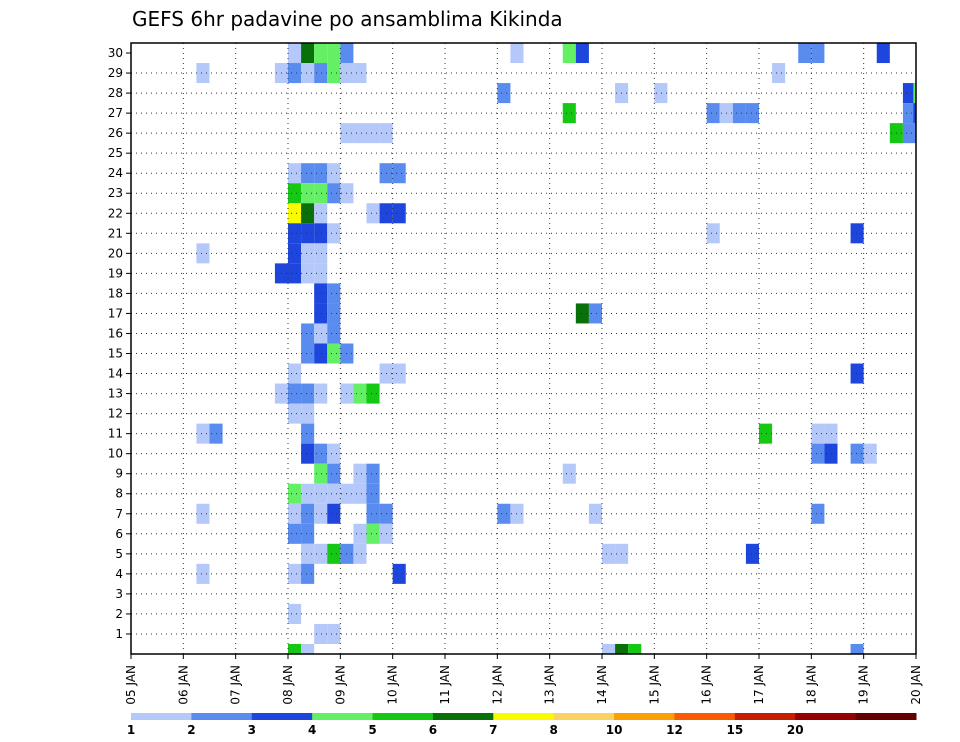  Describe the element at coordinates (433, 730) in the screenshot. I see `colorbar-label: 6` at that location.